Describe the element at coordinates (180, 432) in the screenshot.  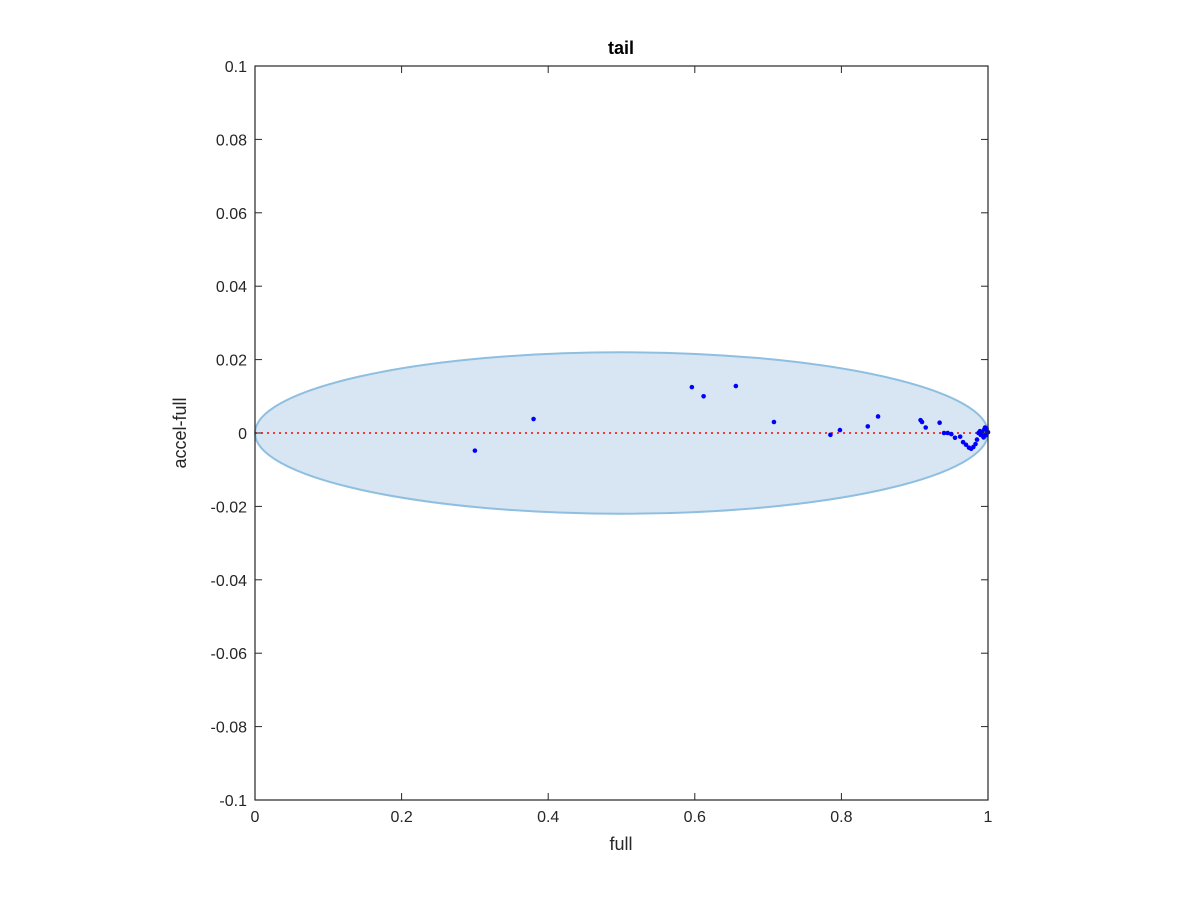
I see `y-axis-label: accel-full` at that location.